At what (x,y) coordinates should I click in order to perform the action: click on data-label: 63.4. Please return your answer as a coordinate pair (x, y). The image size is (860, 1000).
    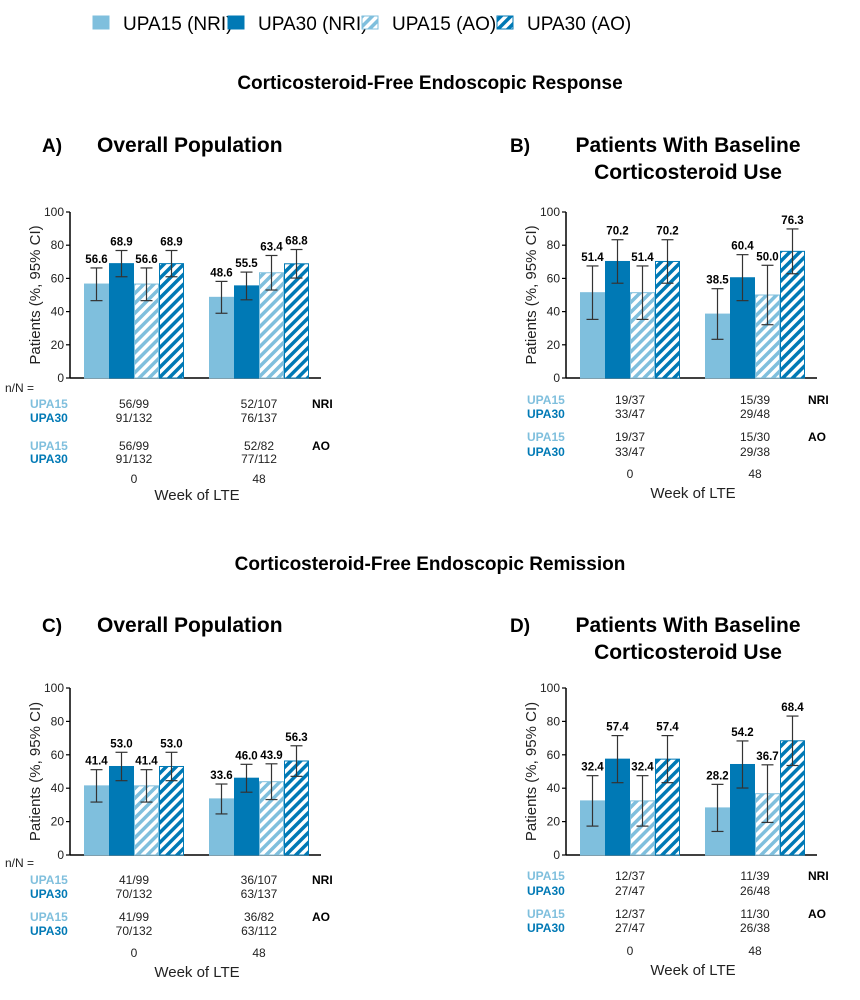
    Looking at the image, I should click on (271, 247).